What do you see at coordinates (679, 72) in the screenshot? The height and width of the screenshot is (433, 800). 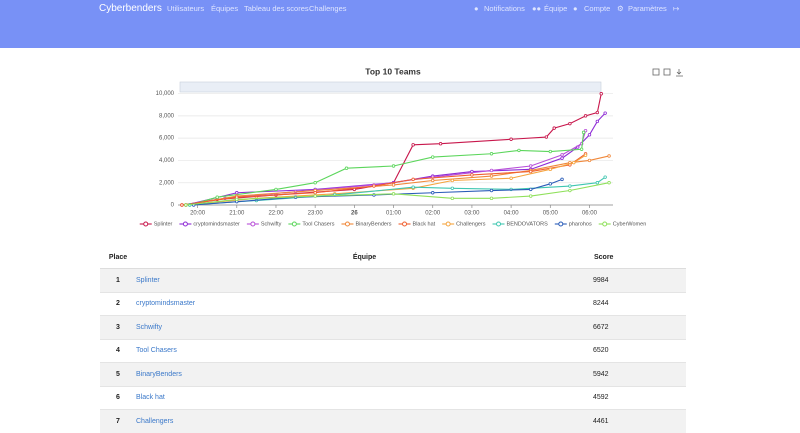 I see `save-icon` at bounding box center [679, 72].